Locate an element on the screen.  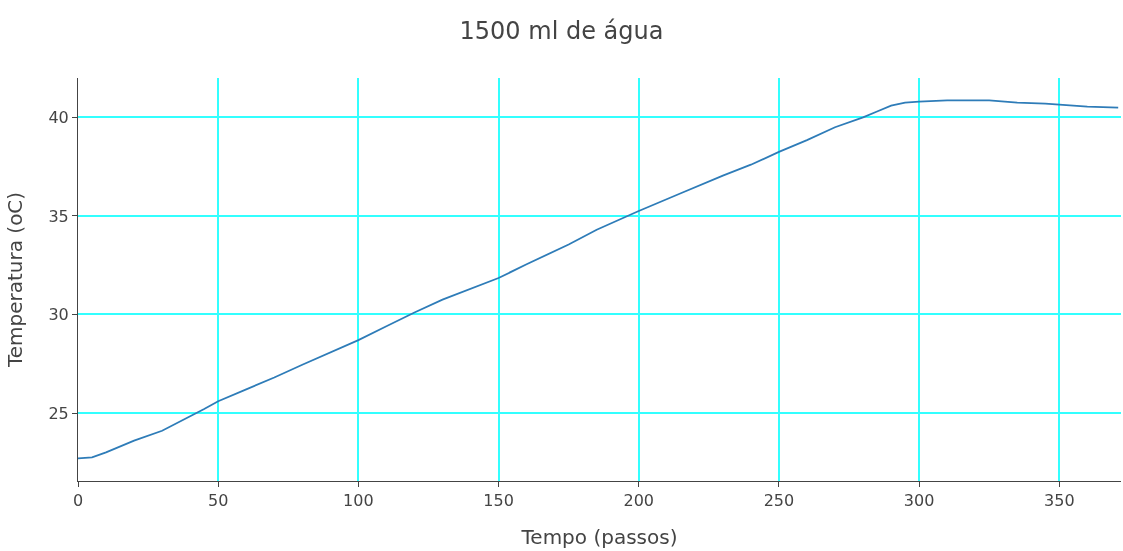
y-tick-label: 25 is located at coordinates (58, 413).